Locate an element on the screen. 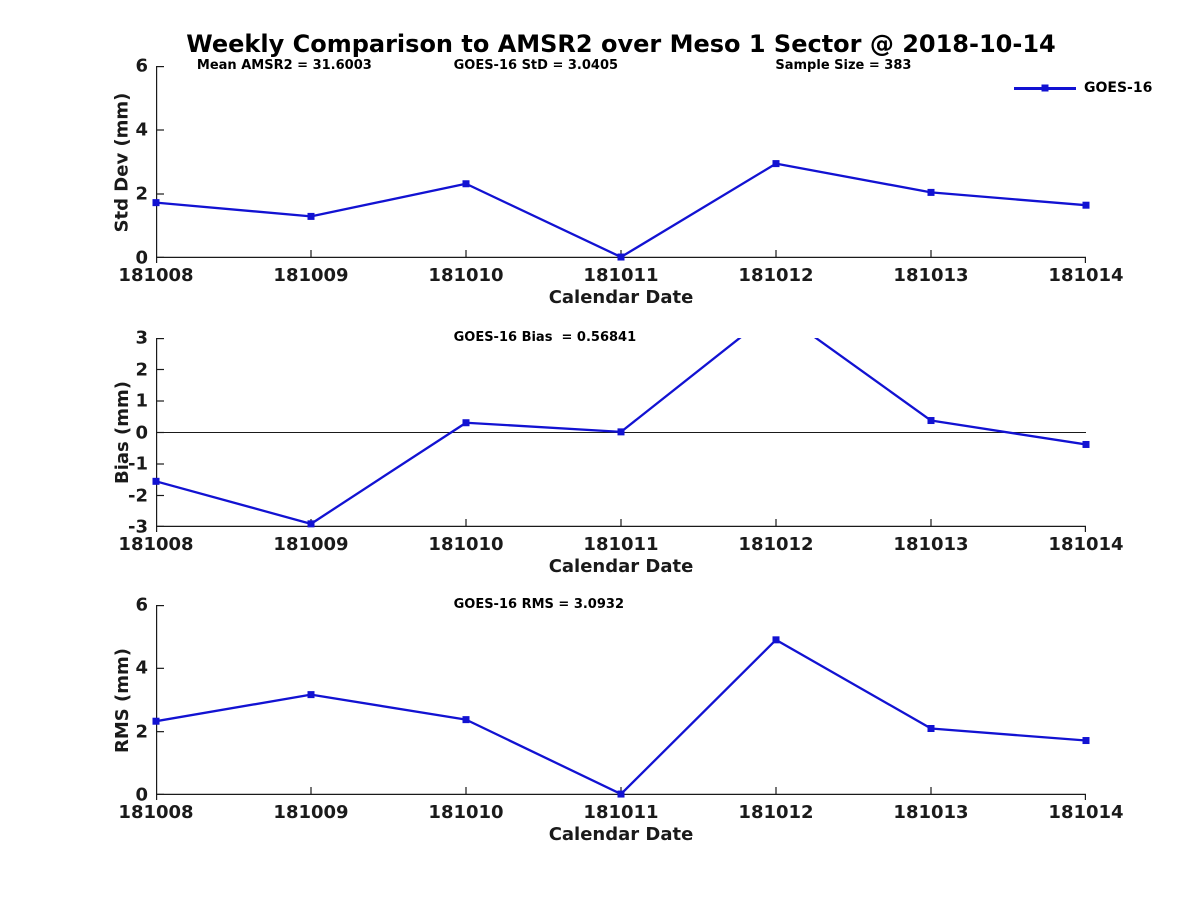  y-axis-label-std-dev: Std Dev (mm) is located at coordinates (122, 162).